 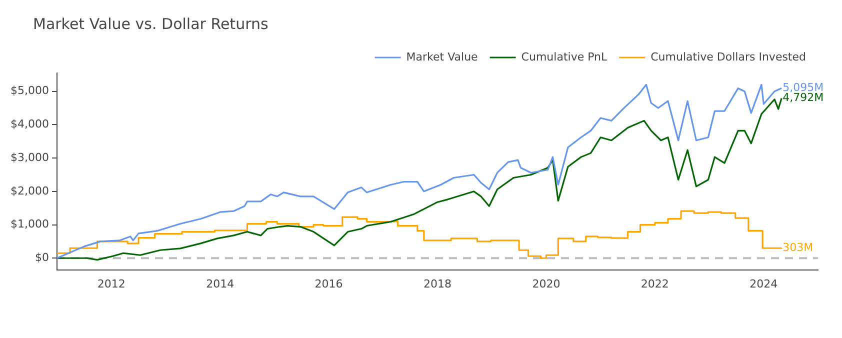 What do you see at coordinates (111, 283) in the screenshot?
I see `x-tick-label: 2012` at bounding box center [111, 283].